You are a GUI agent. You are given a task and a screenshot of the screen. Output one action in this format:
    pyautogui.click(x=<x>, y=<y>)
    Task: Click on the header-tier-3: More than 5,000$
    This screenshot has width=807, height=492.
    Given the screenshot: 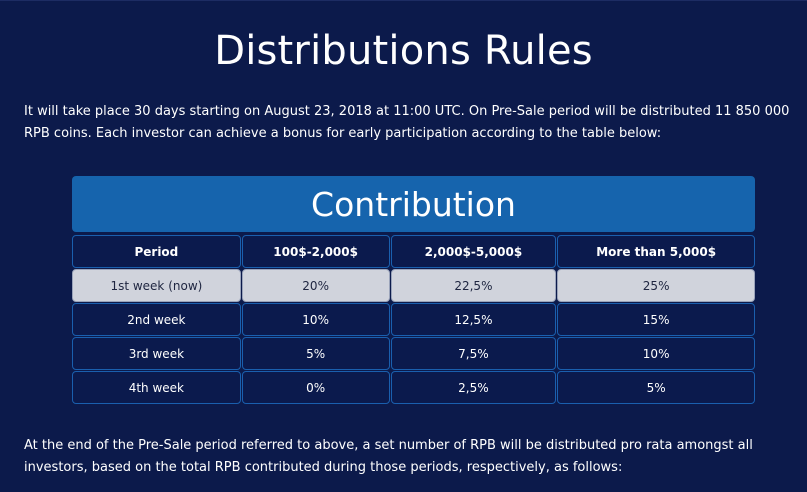 What is the action you would take?
    pyautogui.click(x=656, y=251)
    